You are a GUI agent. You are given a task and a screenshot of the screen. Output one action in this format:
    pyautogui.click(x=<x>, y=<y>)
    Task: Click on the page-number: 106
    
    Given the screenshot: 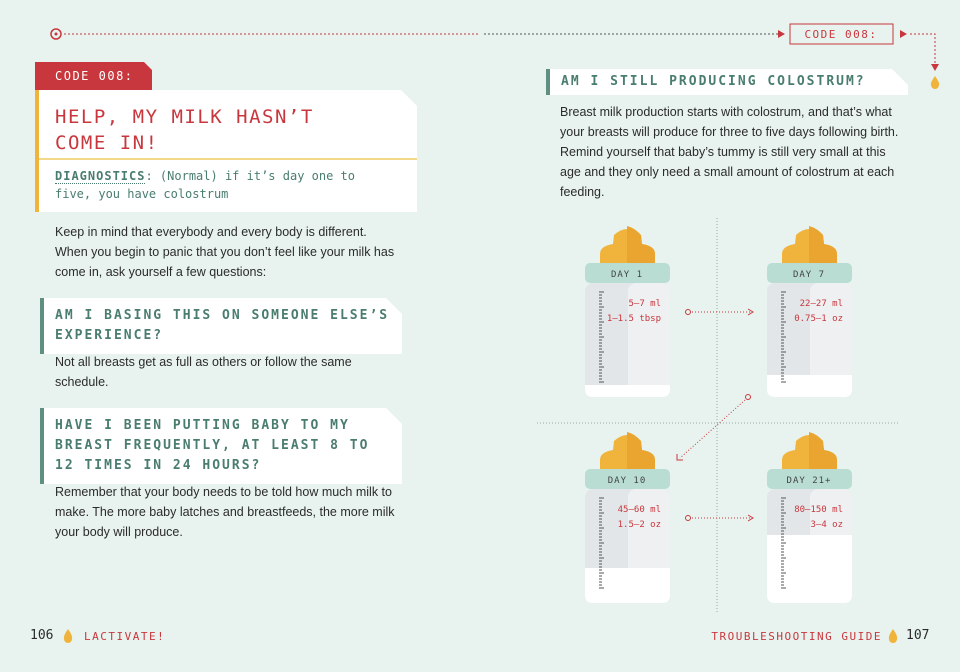 What is the action you would take?
    pyautogui.click(x=42, y=635)
    